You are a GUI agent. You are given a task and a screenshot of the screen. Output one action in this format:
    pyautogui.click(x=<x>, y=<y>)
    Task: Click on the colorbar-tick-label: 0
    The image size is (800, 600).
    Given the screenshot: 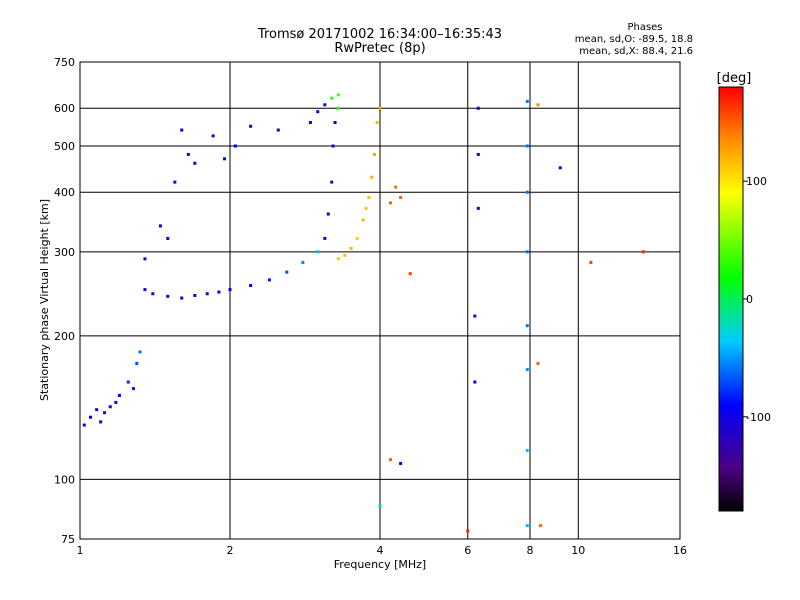 What is the action you would take?
    pyautogui.click(x=749, y=299)
    